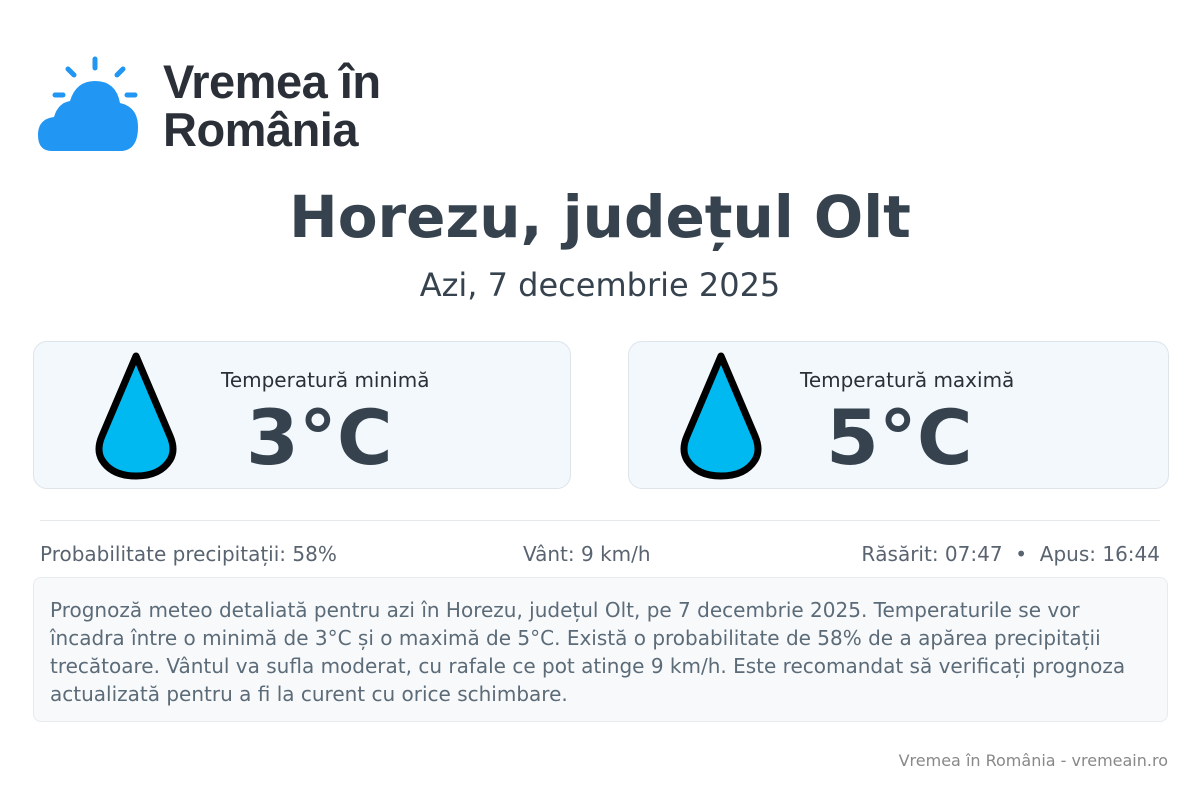 The image size is (1200, 800). I want to click on min-temperature-label: Temperatură minimă, so click(325, 380).